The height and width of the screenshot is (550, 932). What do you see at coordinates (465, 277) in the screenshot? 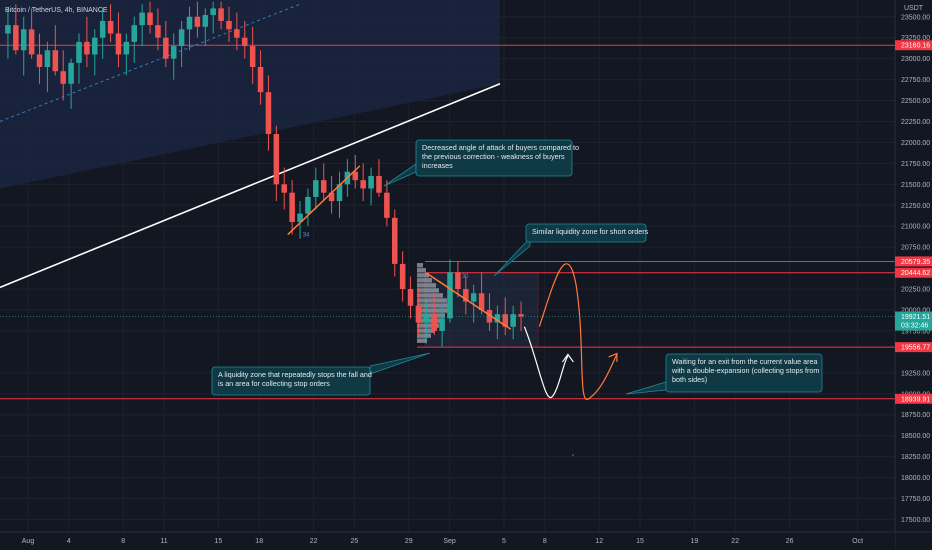
I see `small-label: 30` at bounding box center [465, 277].